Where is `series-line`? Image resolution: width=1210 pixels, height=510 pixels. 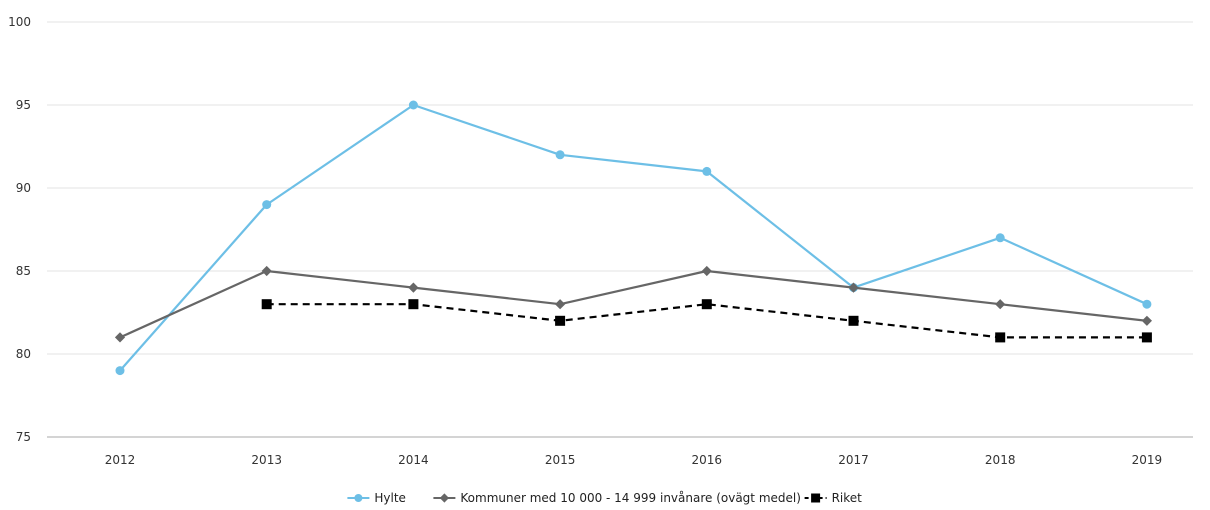 series-line is located at coordinates (633, 304).